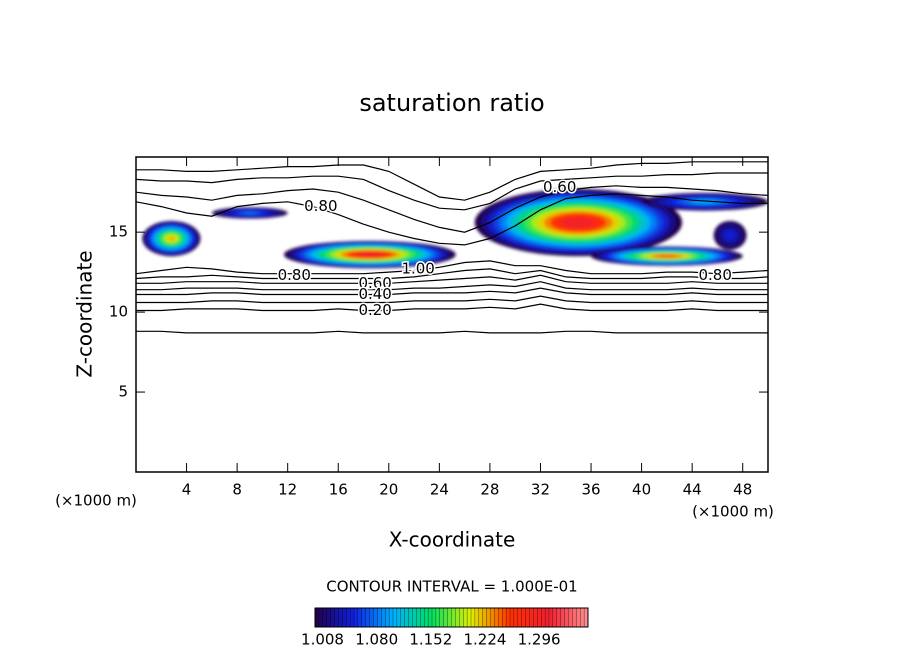  I want to click on x-tick-label: 16, so click(338, 490).